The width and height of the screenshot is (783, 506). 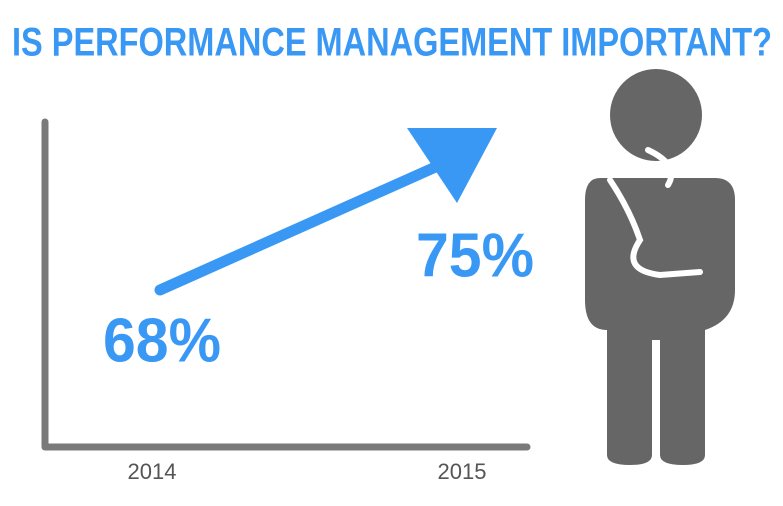 What do you see at coordinates (300, 227) in the screenshot?
I see `trend-arrow` at bounding box center [300, 227].